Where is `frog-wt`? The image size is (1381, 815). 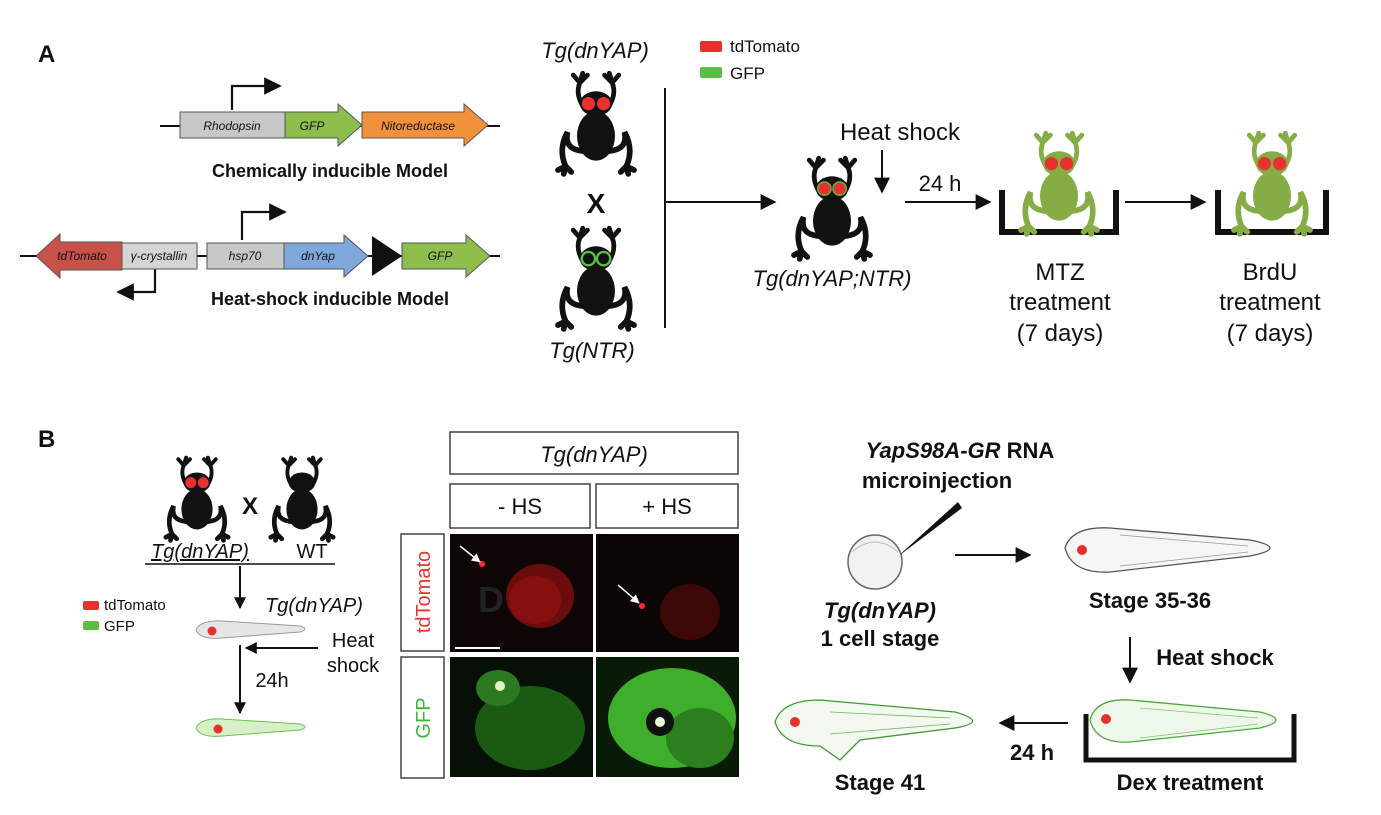
frog-wt is located at coordinates (302, 499).